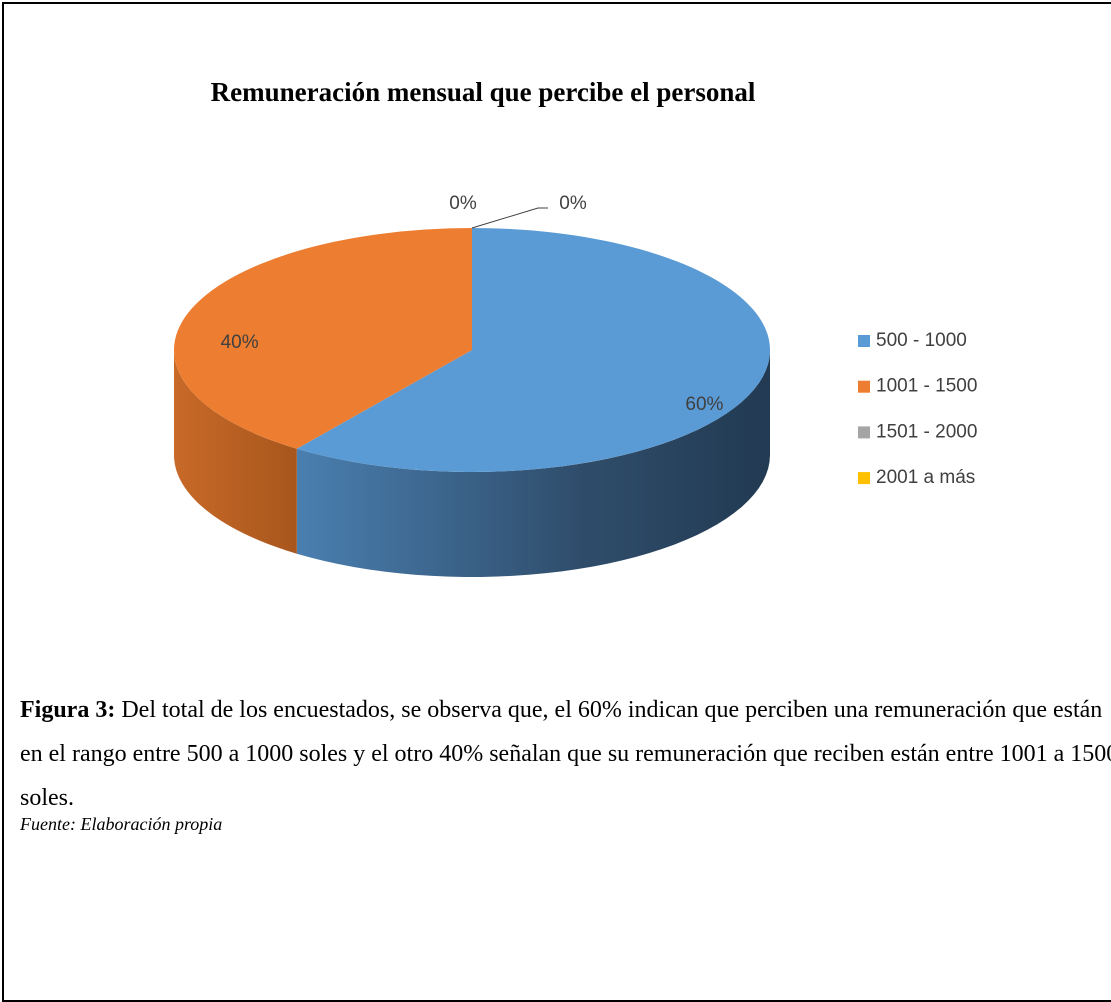 The width and height of the screenshot is (1111, 1002). What do you see at coordinates (926, 386) in the screenshot?
I see `legend-label: 1001 - 1500` at bounding box center [926, 386].